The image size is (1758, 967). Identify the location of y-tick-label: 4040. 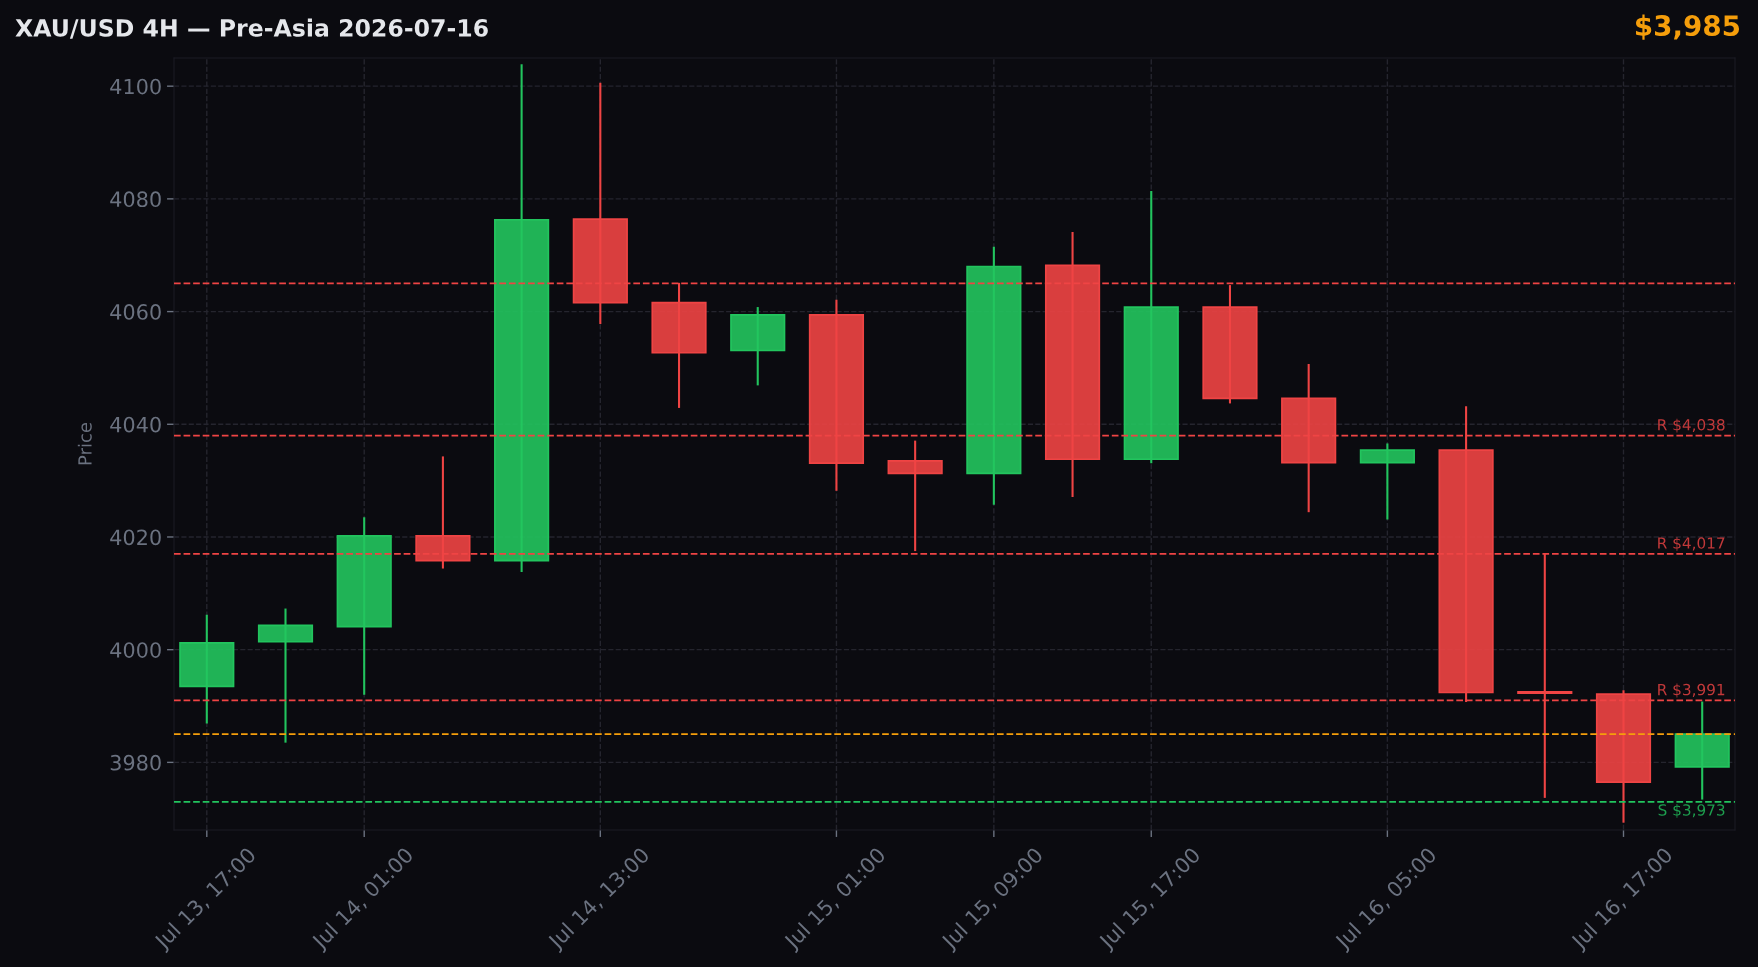
(135, 424).